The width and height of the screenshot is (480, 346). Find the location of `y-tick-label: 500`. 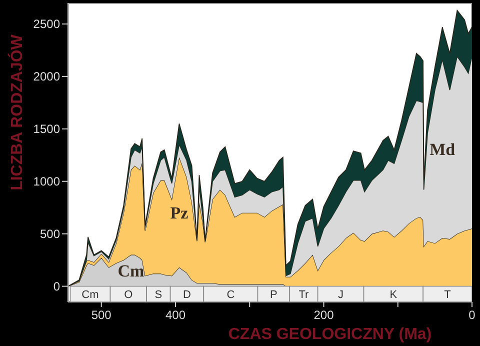

y-tick-label: 500 is located at coordinates (50, 234).